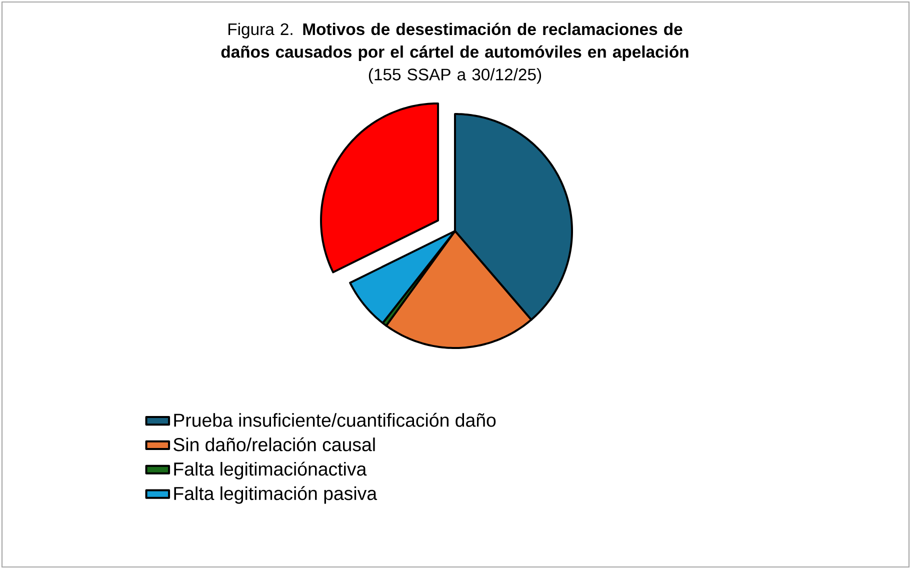  I want to click on chart-title: Figura 2. Motivos de desestimación de reclamaciones de daños causados por el cártel de automóviles en apelación, so click(454, 42).